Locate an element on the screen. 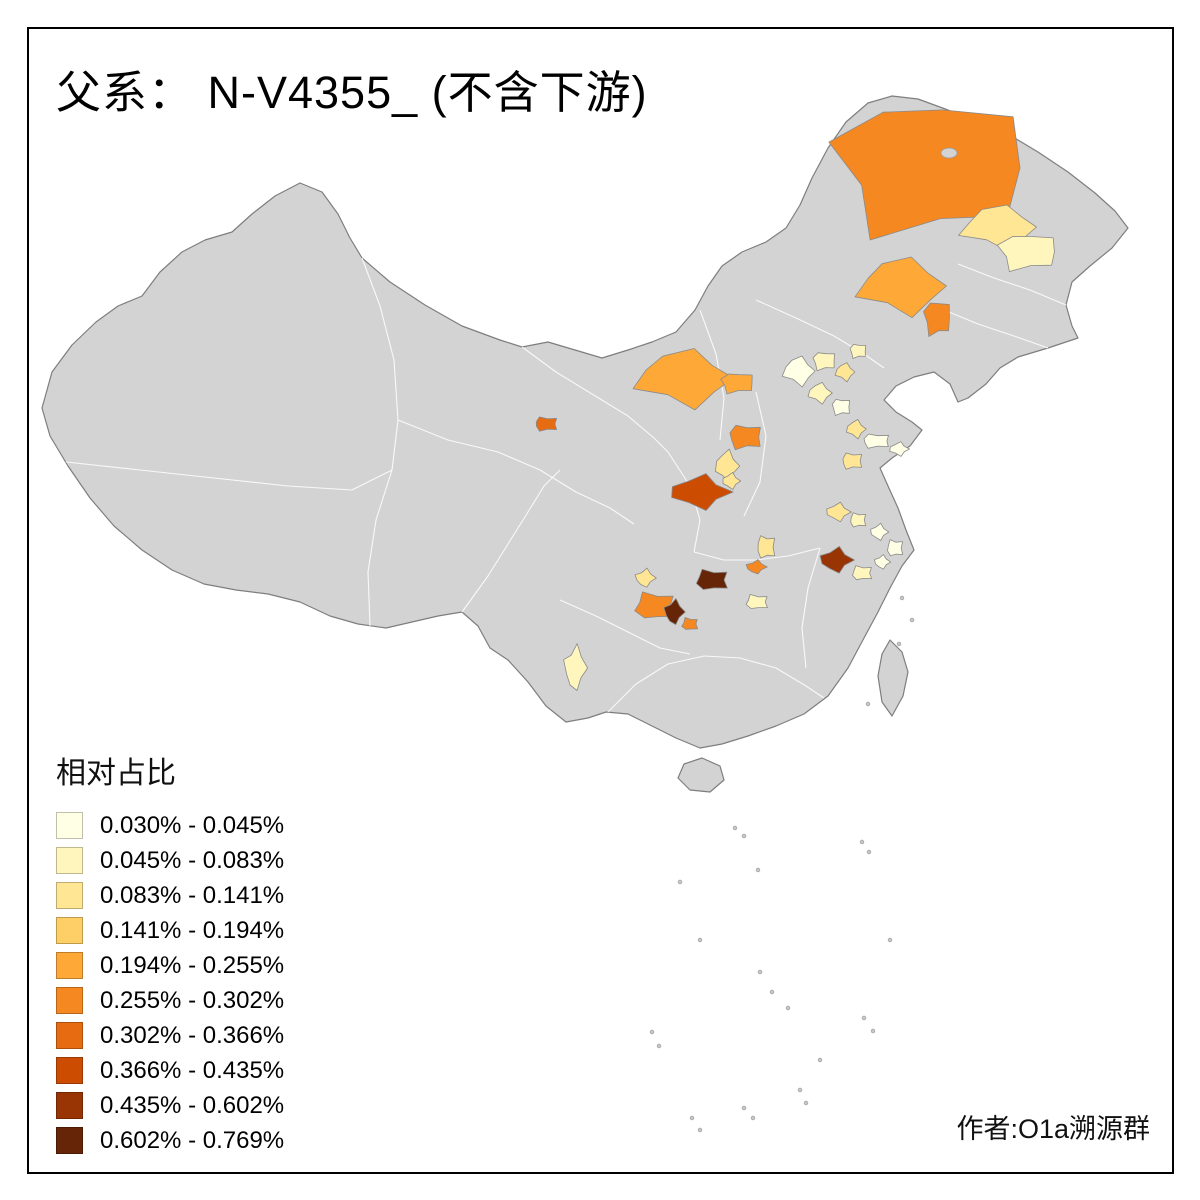 This screenshot has height=1200, width=1200. legend-label: 0.083% - 0.141% is located at coordinates (192, 895).